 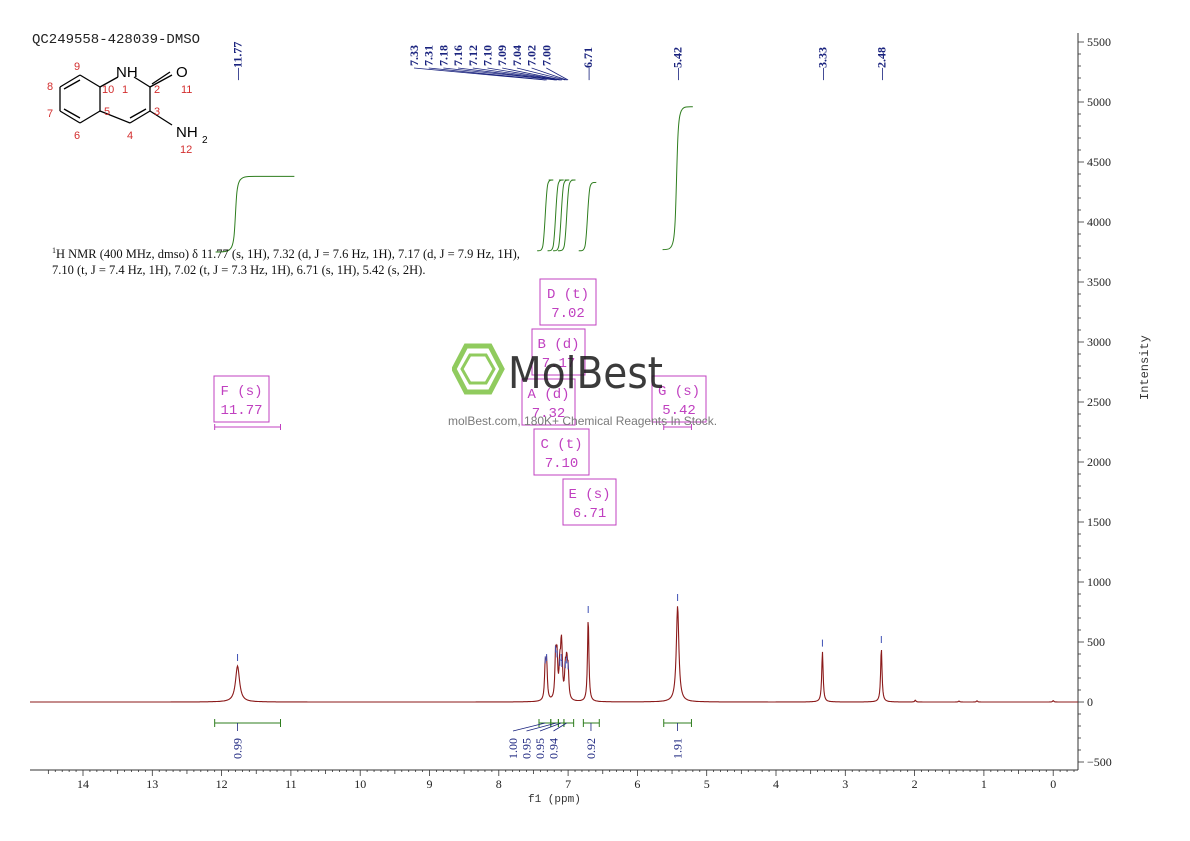 I want to click on x-tick-label: 10, so click(x=360, y=784).